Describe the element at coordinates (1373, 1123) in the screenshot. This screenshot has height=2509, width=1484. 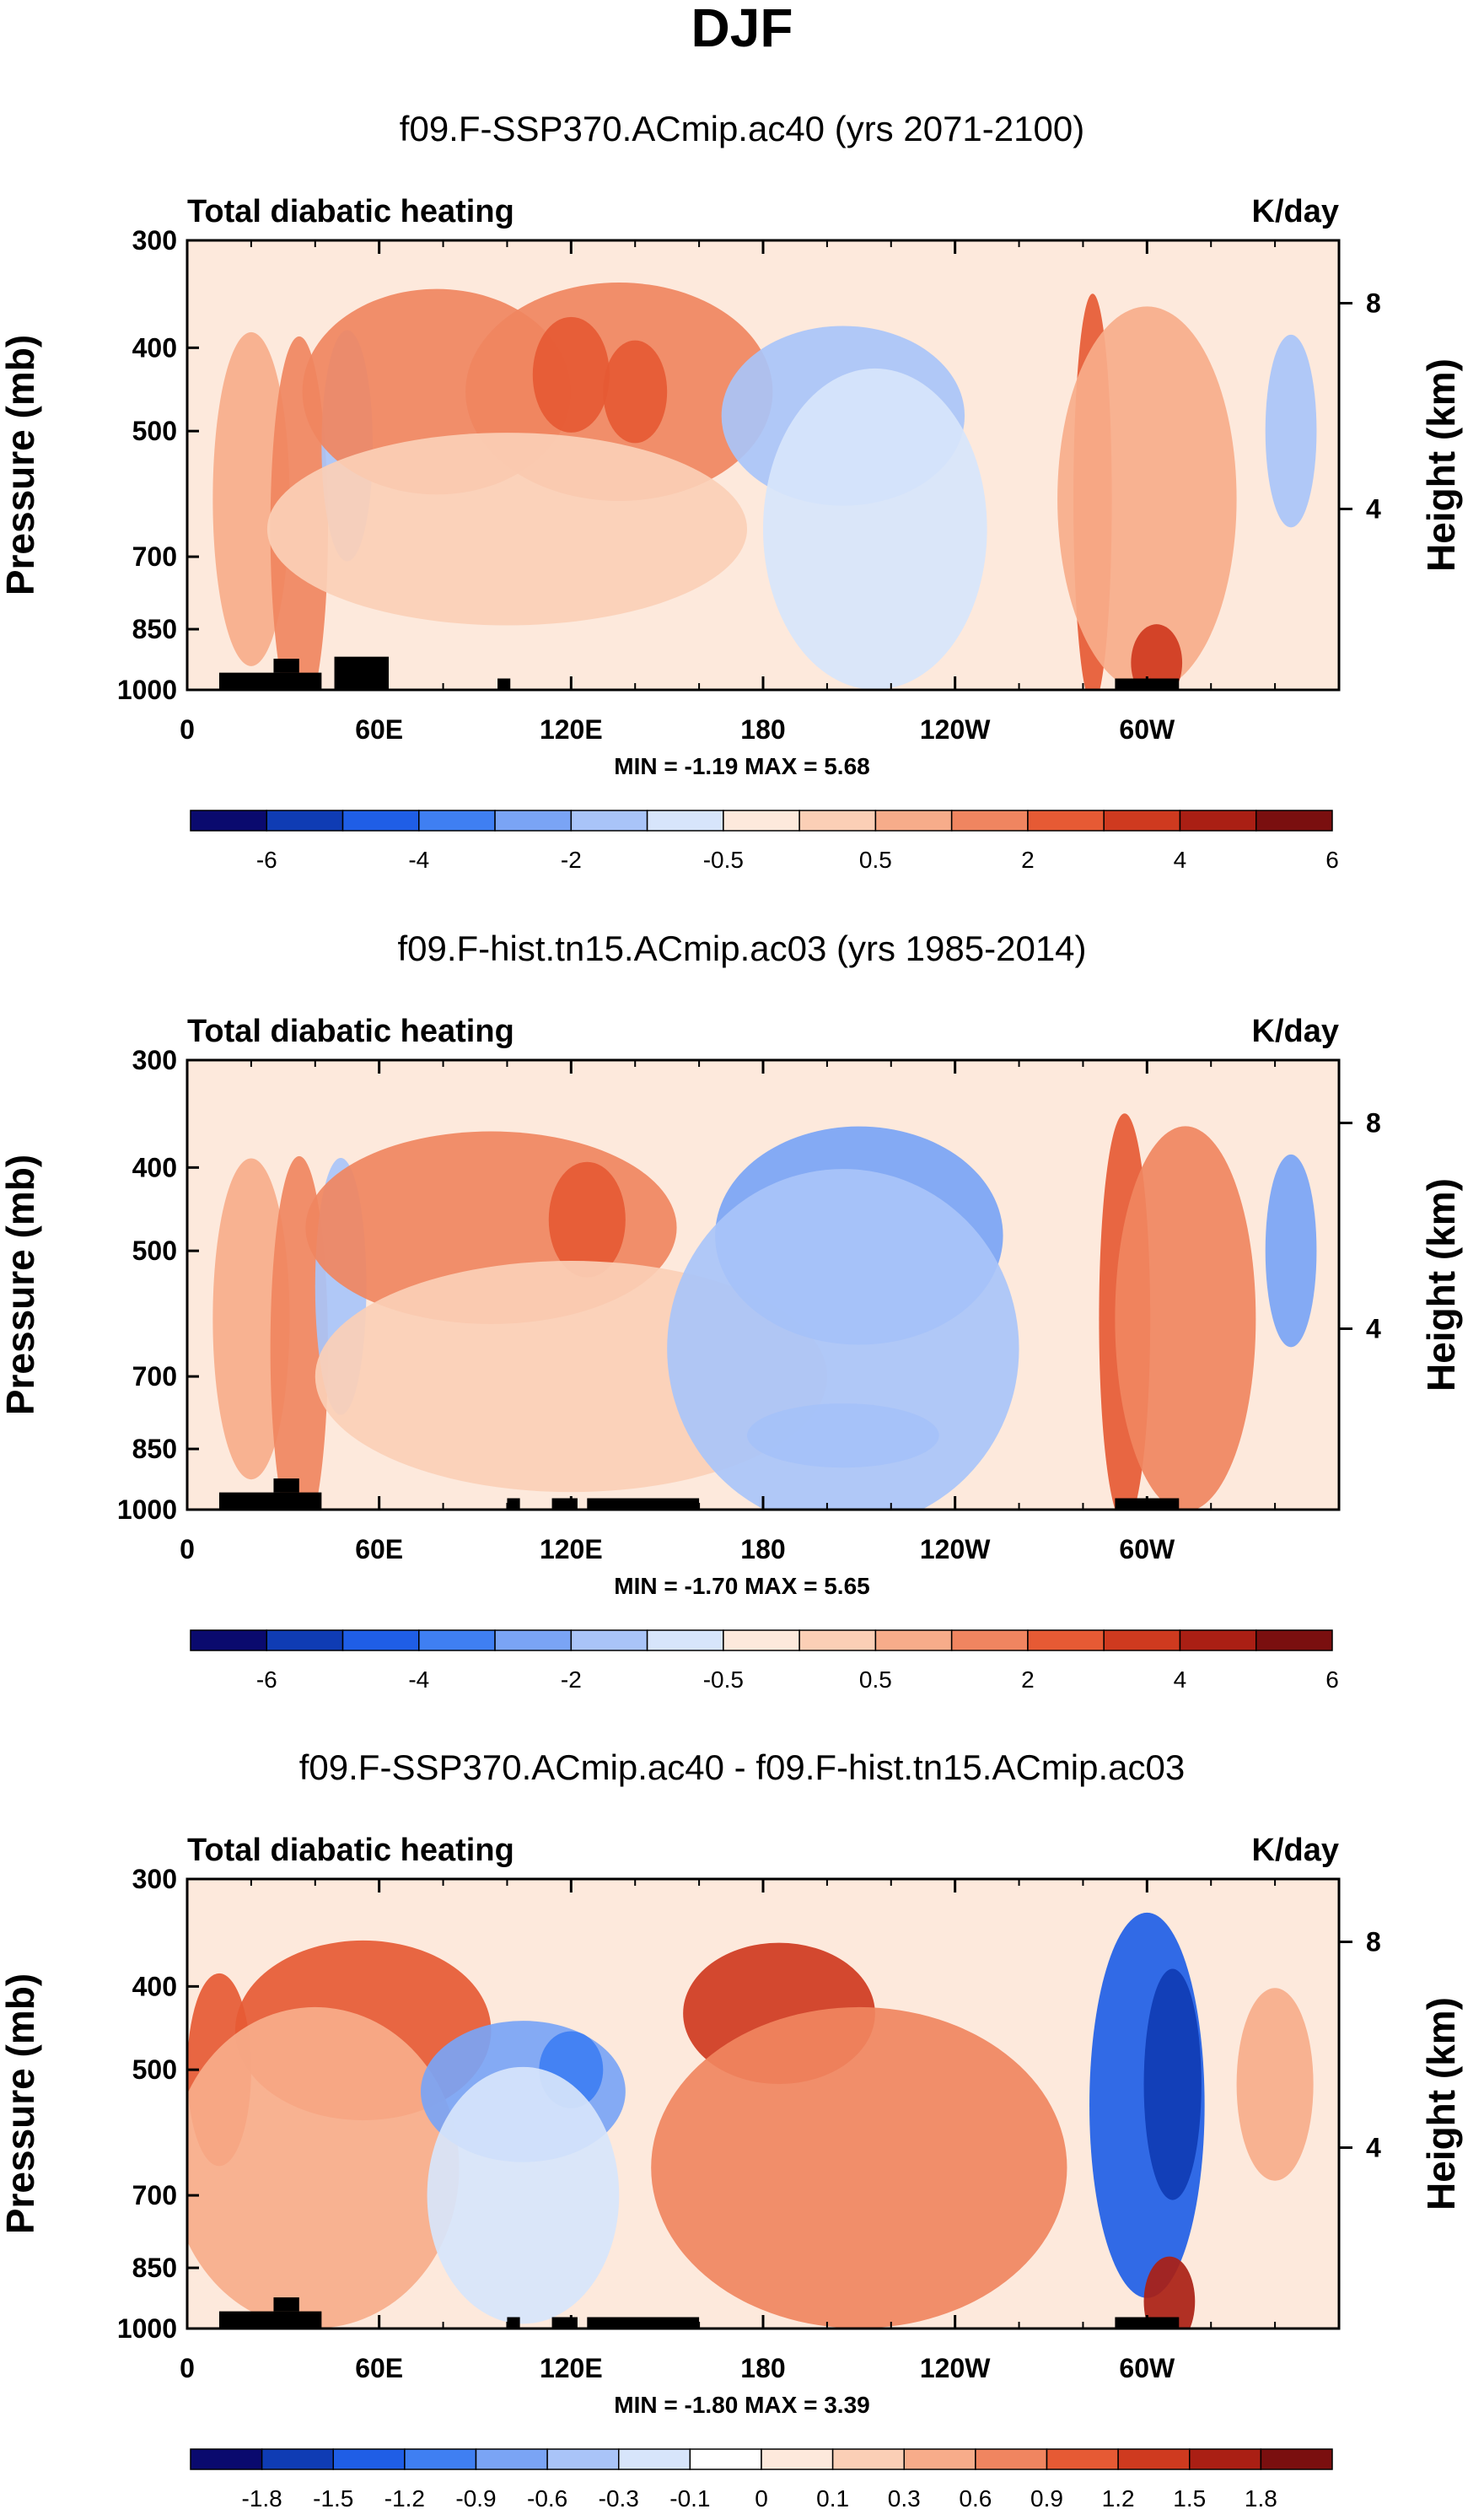
I see `y2-tick-label: 8` at that location.